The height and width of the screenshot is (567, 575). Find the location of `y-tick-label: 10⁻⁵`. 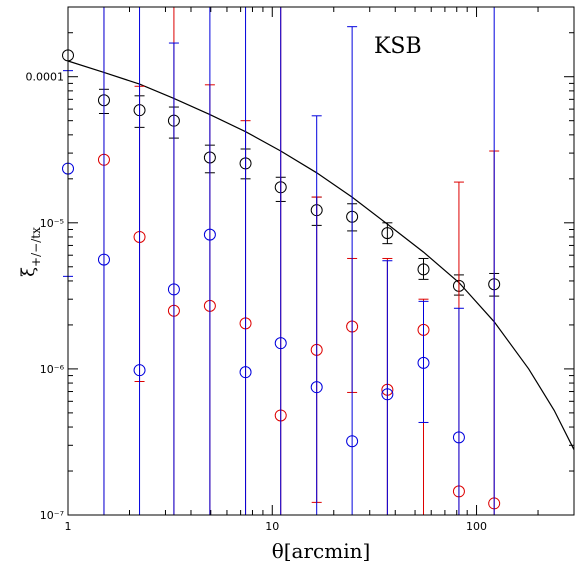

y-tick-label: 10⁻⁵ is located at coordinates (52, 223).